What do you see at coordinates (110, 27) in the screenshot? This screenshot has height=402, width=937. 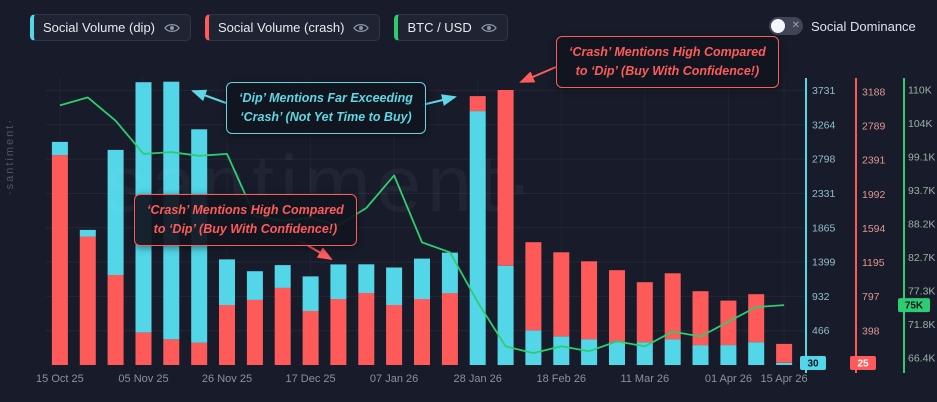 I see `legend-chip-0: Social Volume (dip)` at bounding box center [110, 27].